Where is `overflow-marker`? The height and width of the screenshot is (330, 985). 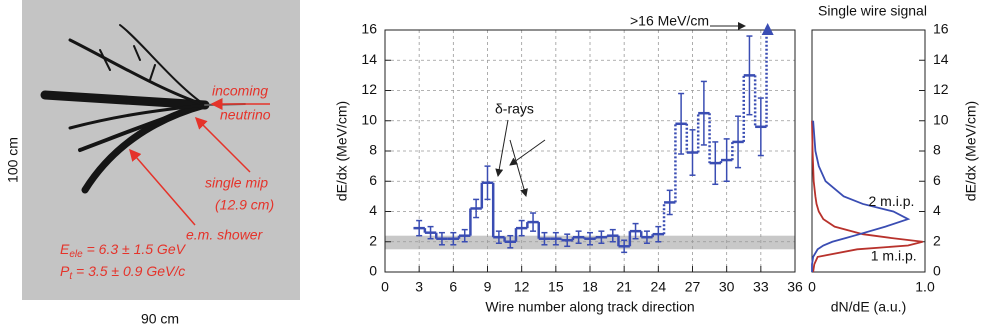 overflow-marker is located at coordinates (767, 29).